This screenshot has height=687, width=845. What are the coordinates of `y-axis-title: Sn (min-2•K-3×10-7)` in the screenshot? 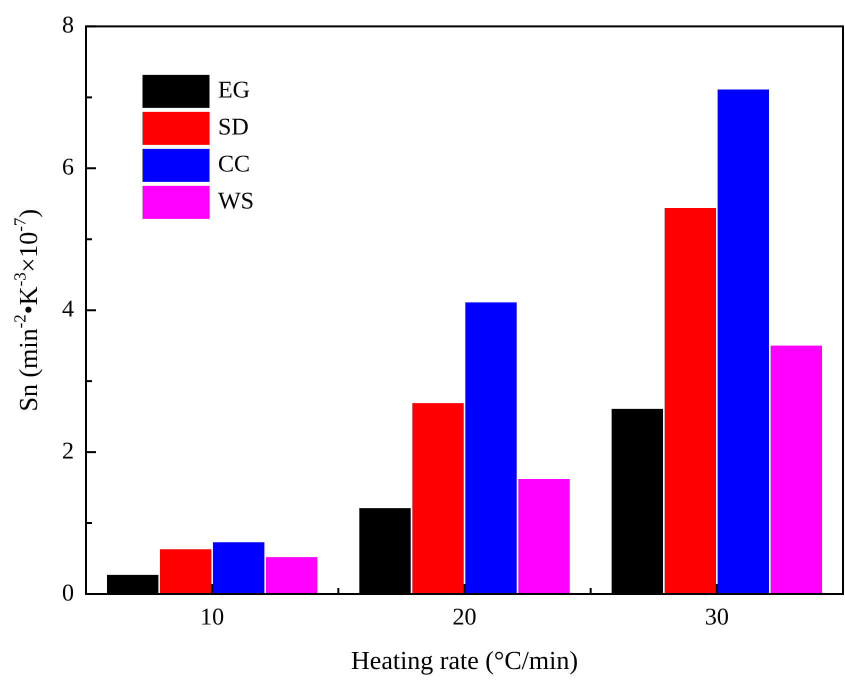 It's located at (26, 310).